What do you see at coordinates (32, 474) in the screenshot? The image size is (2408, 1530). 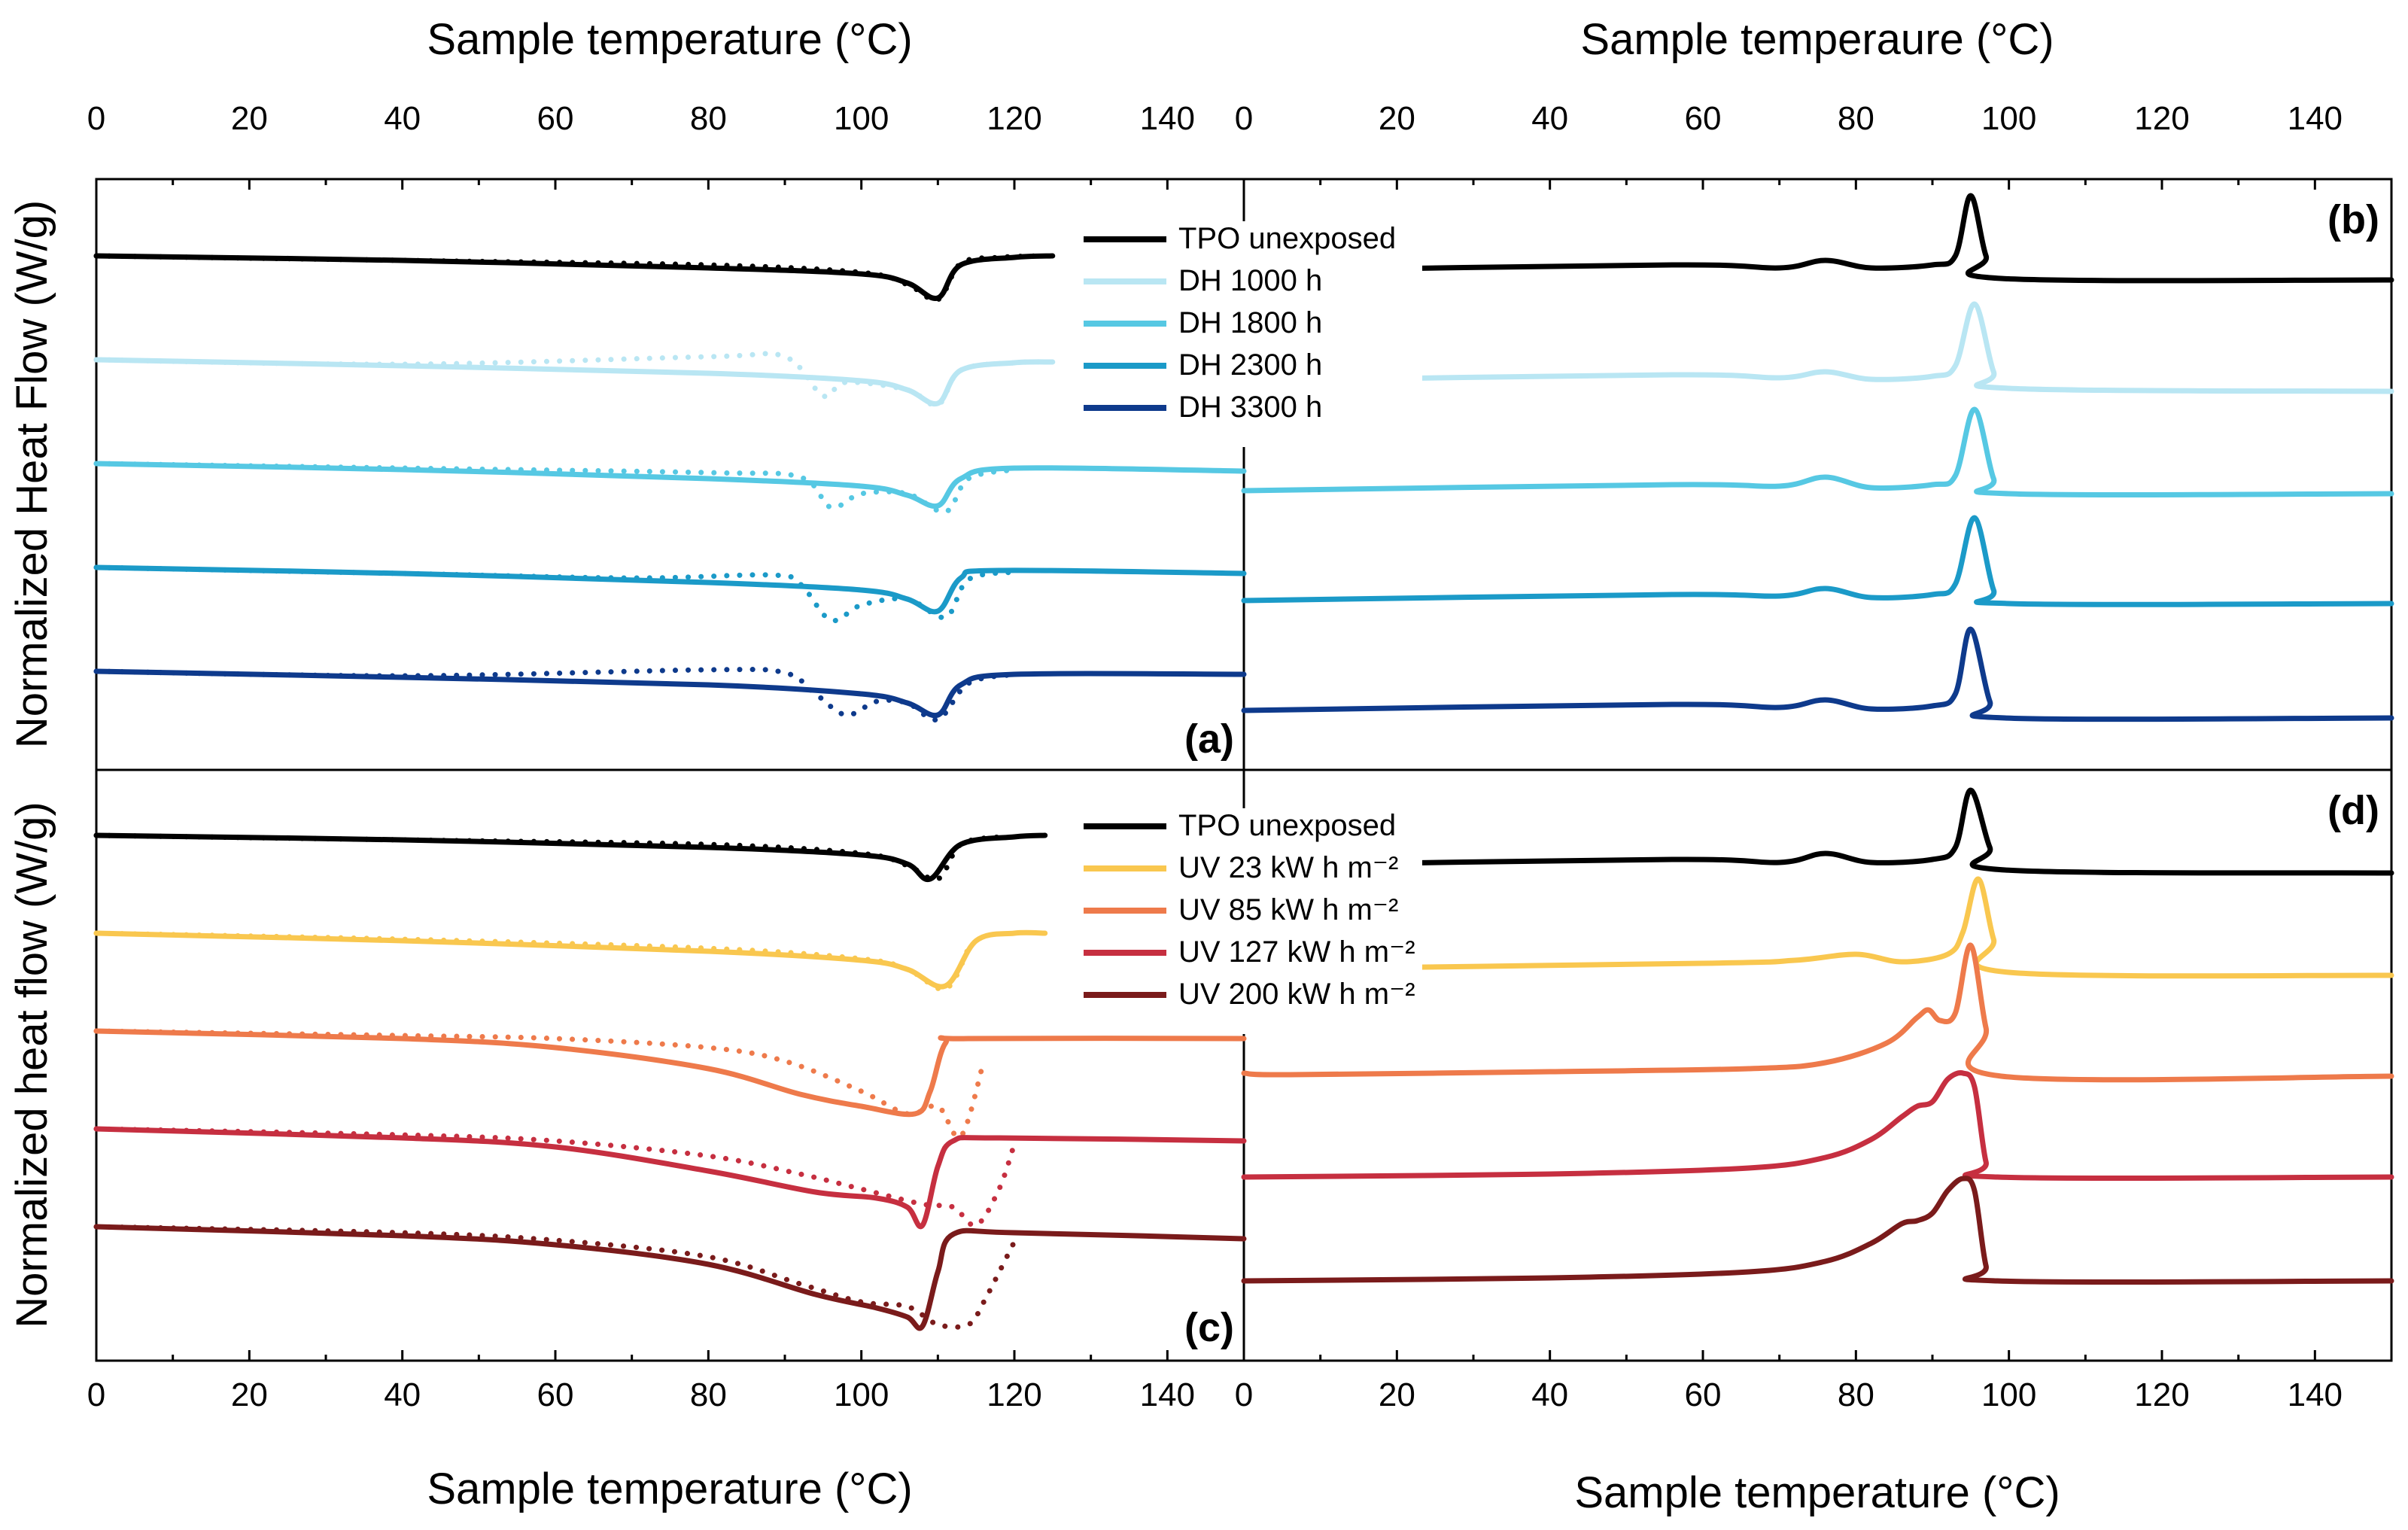 I see `ylabel-a: Normalized Heat Flow (W/g)` at bounding box center [32, 474].